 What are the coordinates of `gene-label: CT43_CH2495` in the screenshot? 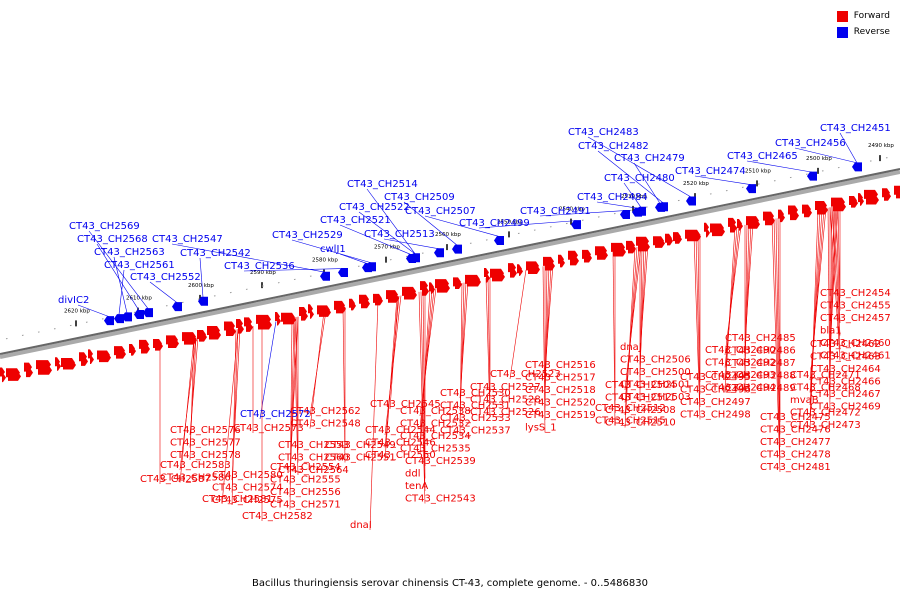 It's located at (715, 377).